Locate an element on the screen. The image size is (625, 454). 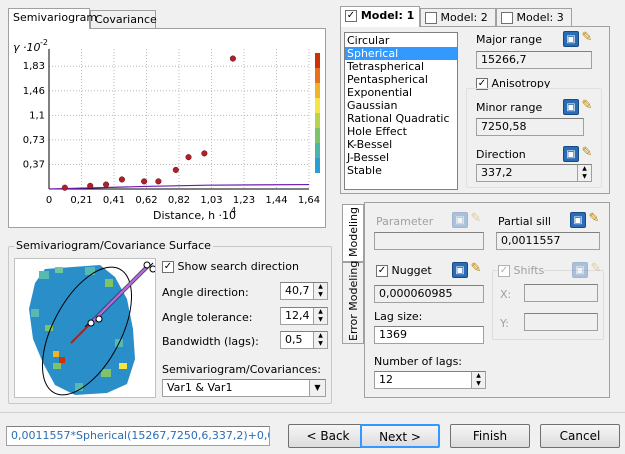
model-type-item: Rational Quadratic is located at coordinates (398, 118).